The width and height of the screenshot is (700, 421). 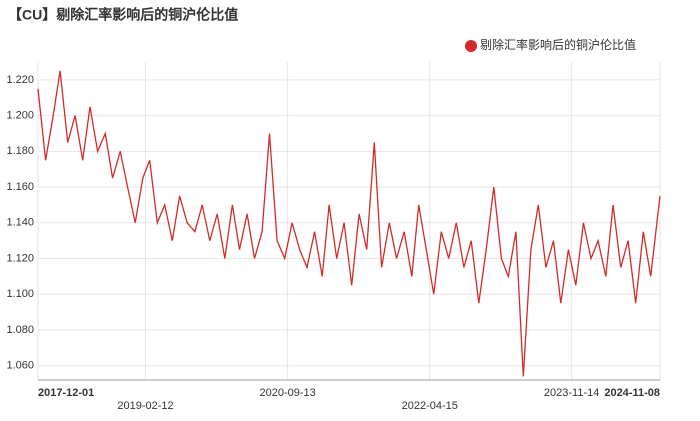 I want to click on y-tick-label: 1.200, so click(x=20, y=116).